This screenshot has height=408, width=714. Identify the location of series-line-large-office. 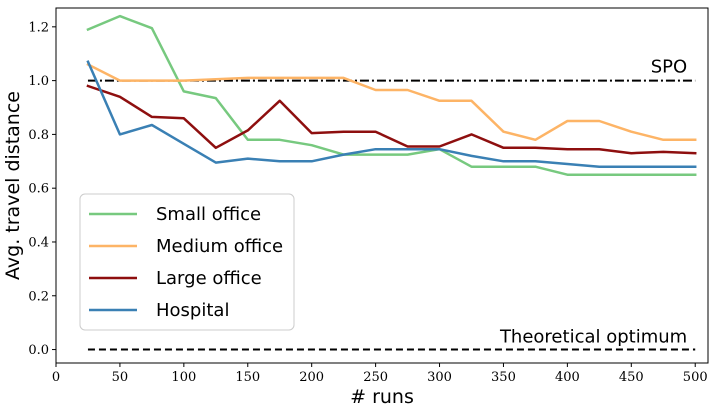
(391, 119).